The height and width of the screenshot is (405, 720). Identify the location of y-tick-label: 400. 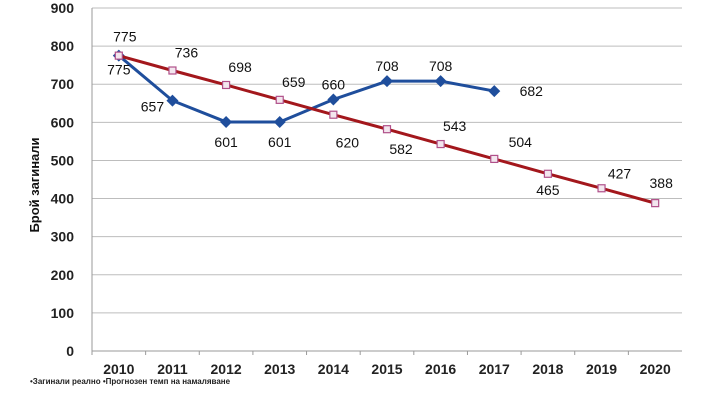
(63, 199).